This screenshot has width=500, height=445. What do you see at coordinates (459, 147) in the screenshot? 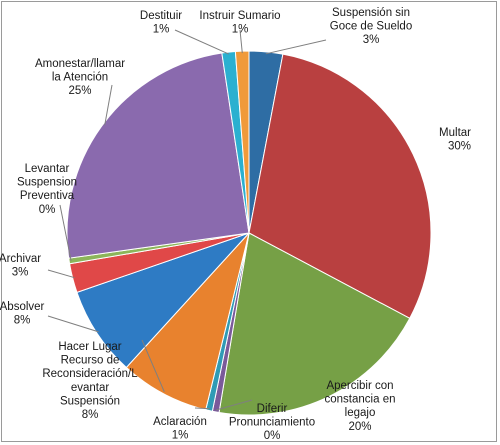
I see `data-label-line: 30%` at bounding box center [459, 147].